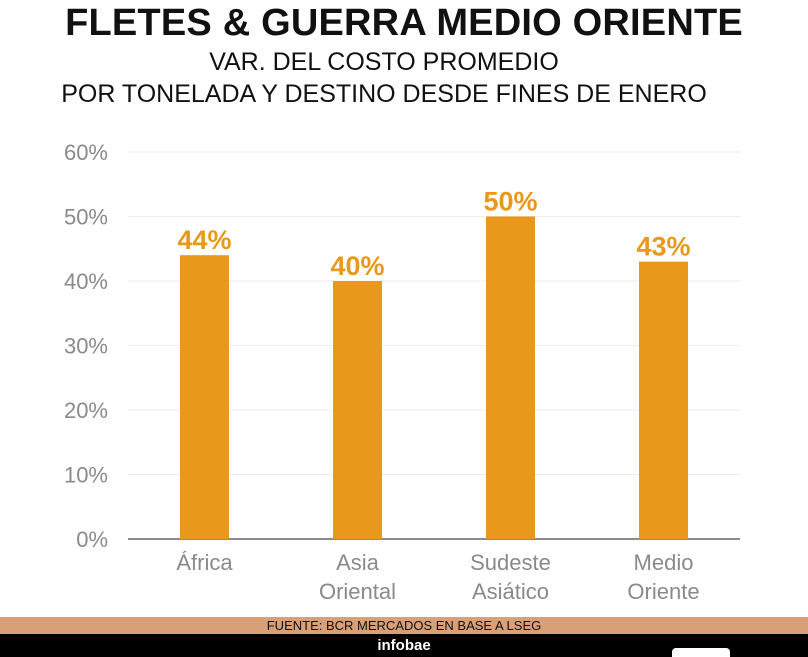  I want to click on x-tick-label: Asiático, so click(510, 591).